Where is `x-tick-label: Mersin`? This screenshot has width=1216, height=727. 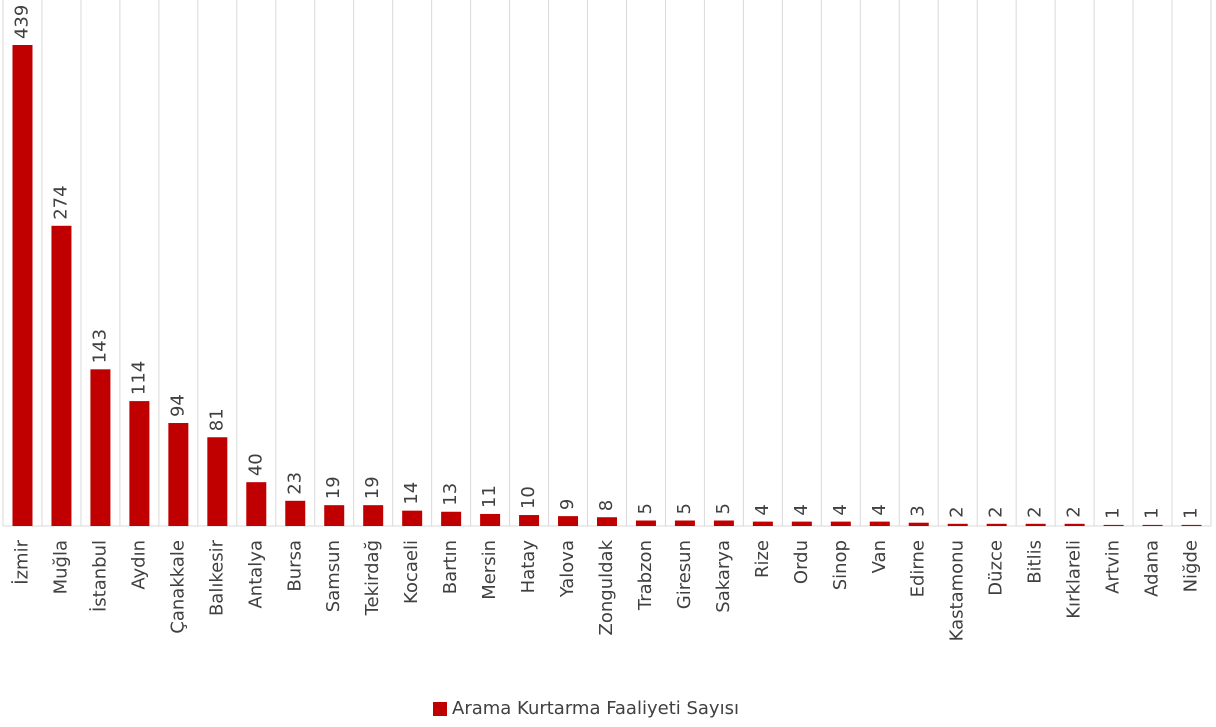
x-tick-label: Mersin is located at coordinates (489, 570).